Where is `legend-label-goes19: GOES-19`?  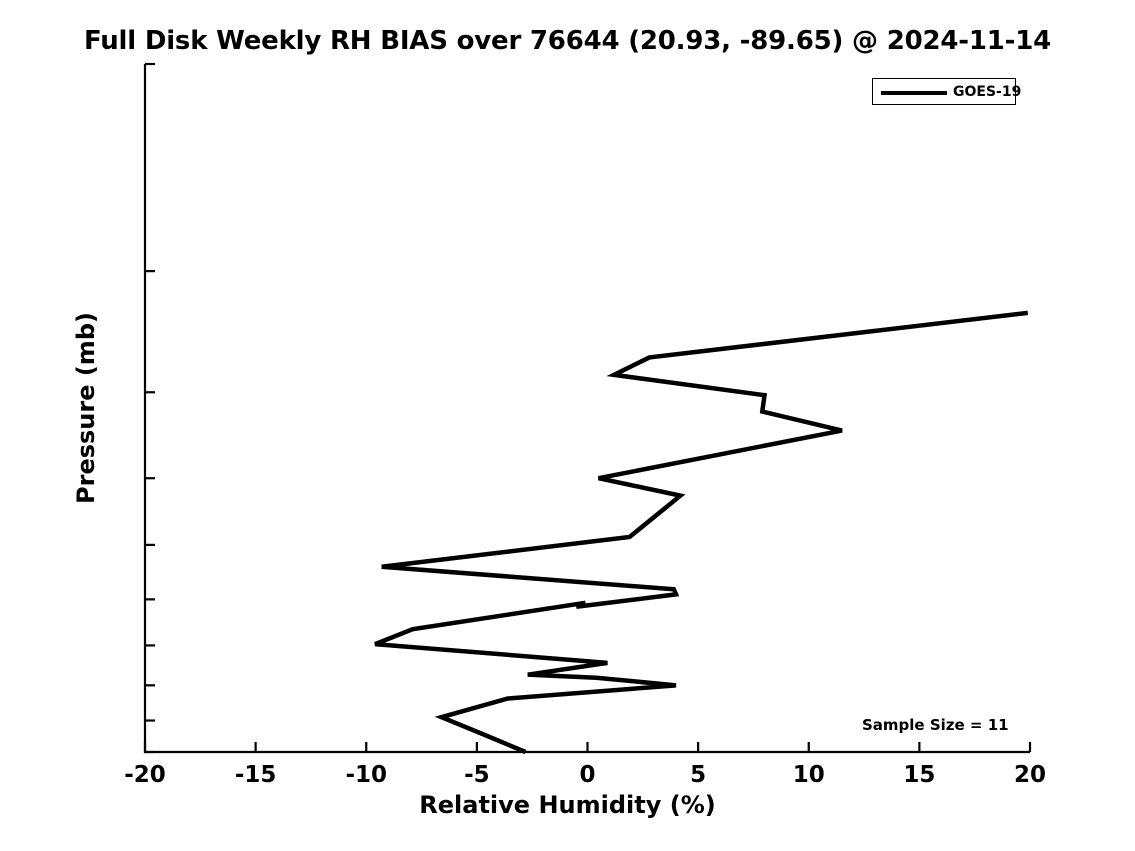 legend-label-goes19: GOES-19 is located at coordinates (987, 92).